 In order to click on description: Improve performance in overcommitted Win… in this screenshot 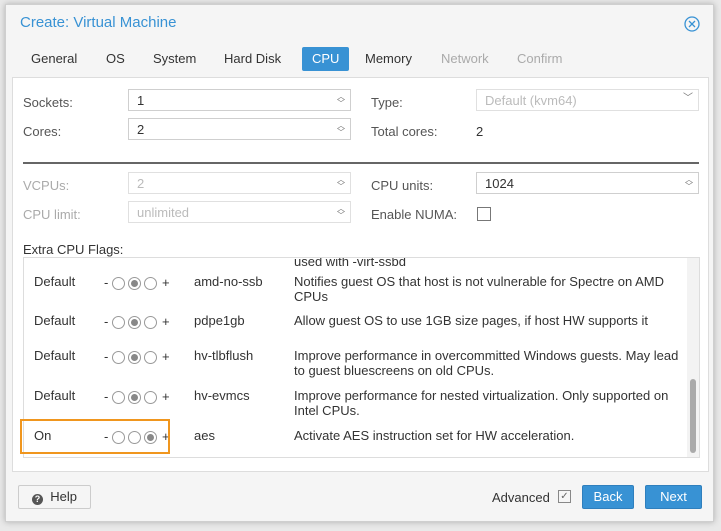, I will do `click(486, 363)`.